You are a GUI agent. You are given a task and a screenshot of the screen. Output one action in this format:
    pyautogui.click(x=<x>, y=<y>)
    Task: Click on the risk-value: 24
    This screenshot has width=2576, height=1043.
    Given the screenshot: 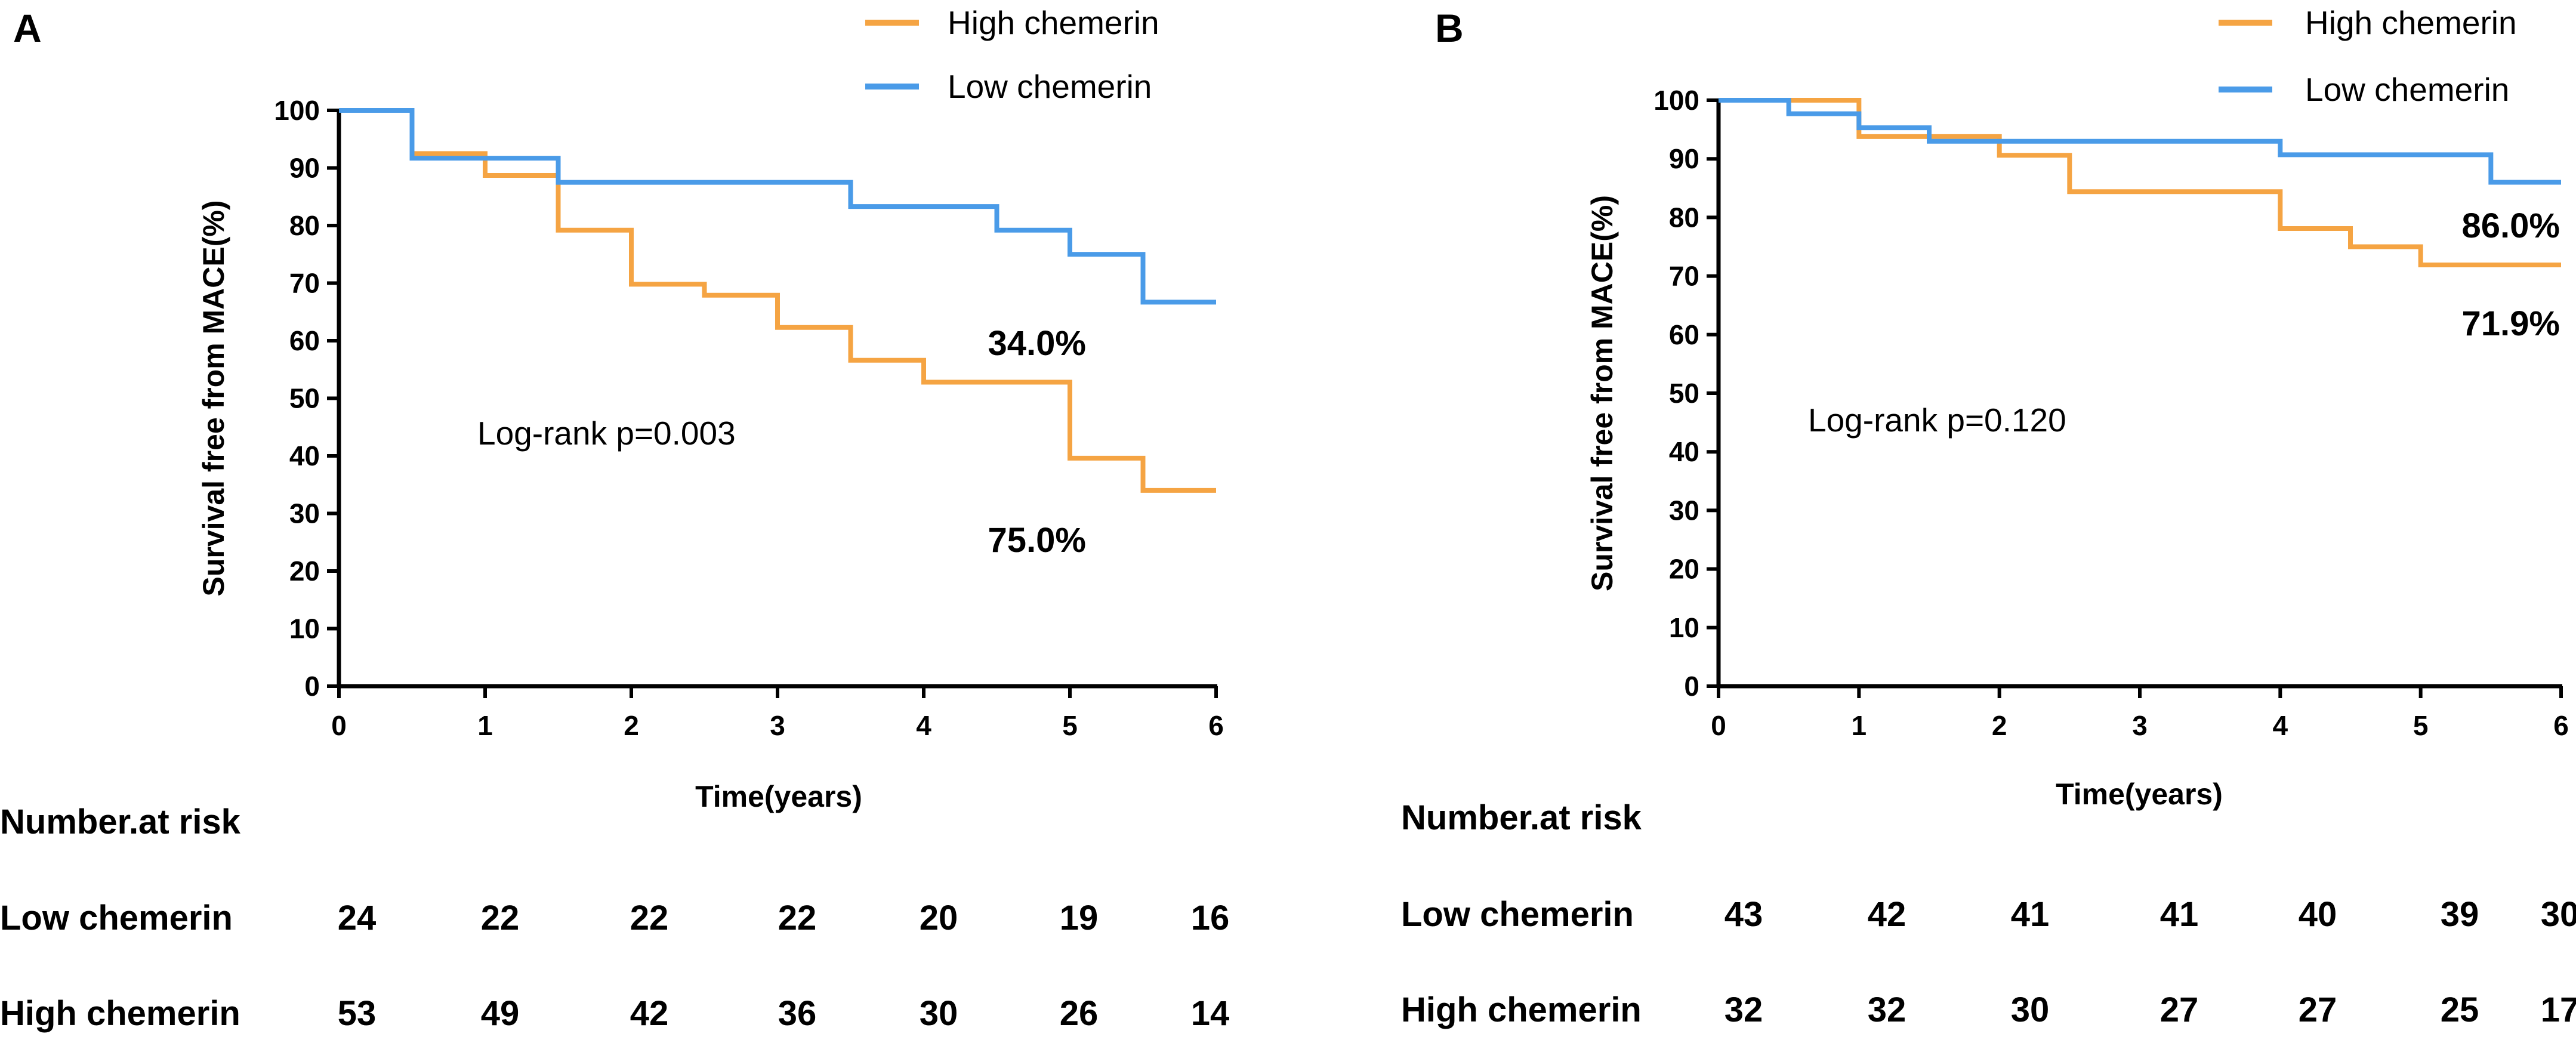 What is the action you would take?
    pyautogui.click(x=358, y=918)
    